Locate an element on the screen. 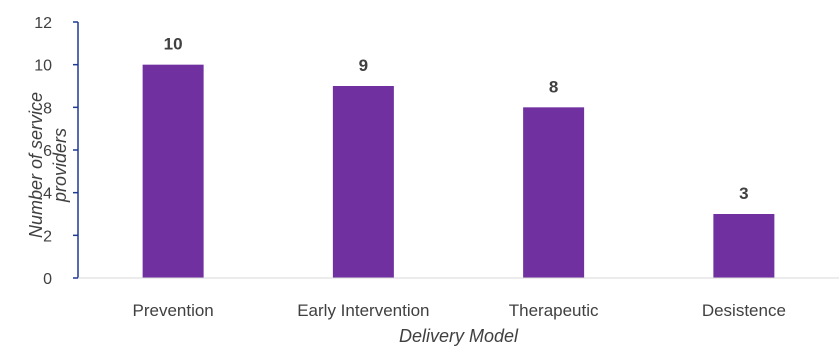  bar-value-label: 10 is located at coordinates (173, 44).